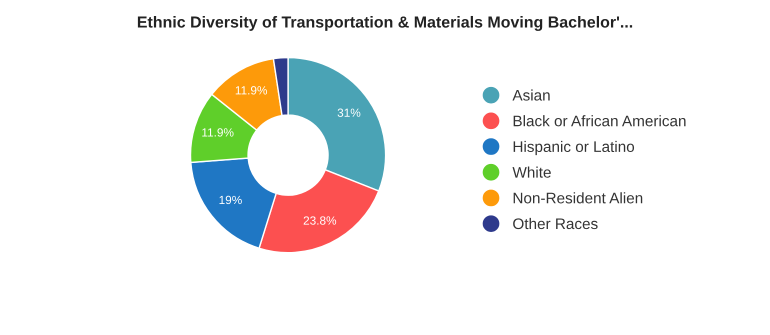 Image resolution: width=770 pixels, height=335 pixels. Describe the element at coordinates (600, 120) in the screenshot. I see `legend-label: Black or African American` at that location.